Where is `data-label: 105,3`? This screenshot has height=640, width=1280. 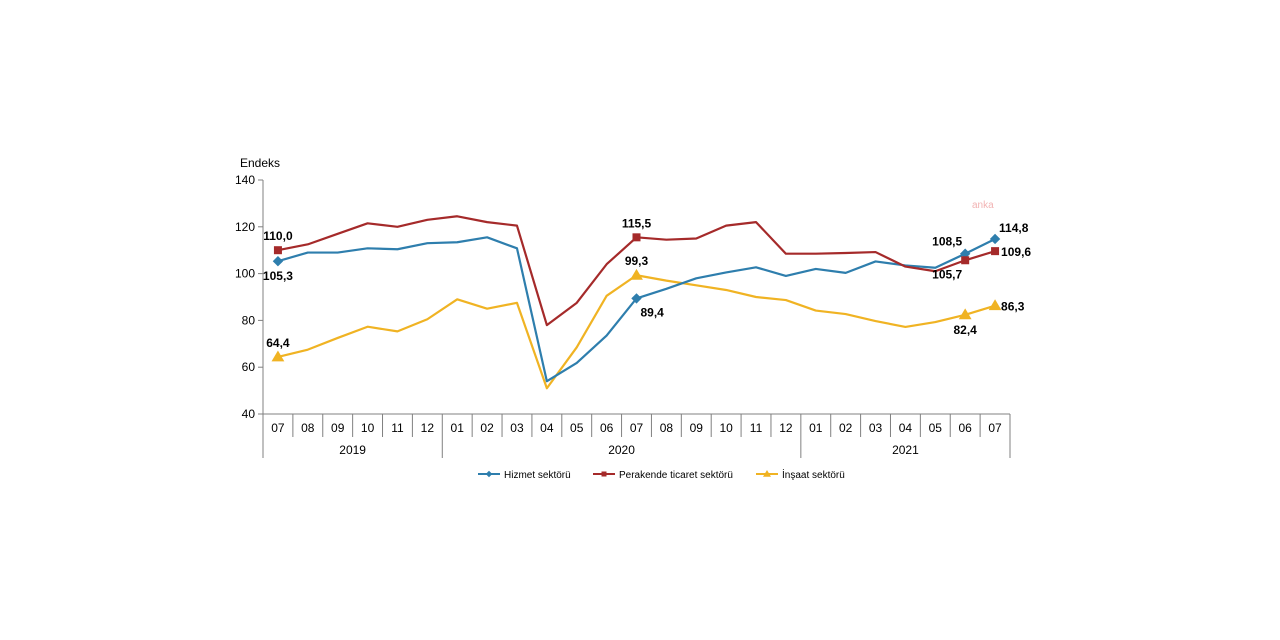 data-label: 105,3 is located at coordinates (278, 276).